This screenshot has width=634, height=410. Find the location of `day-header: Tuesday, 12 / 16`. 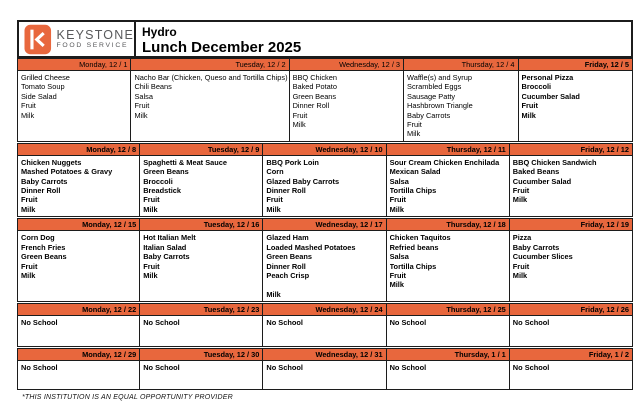

day-header: Tuesday, 12 / 16 is located at coordinates (201, 225).